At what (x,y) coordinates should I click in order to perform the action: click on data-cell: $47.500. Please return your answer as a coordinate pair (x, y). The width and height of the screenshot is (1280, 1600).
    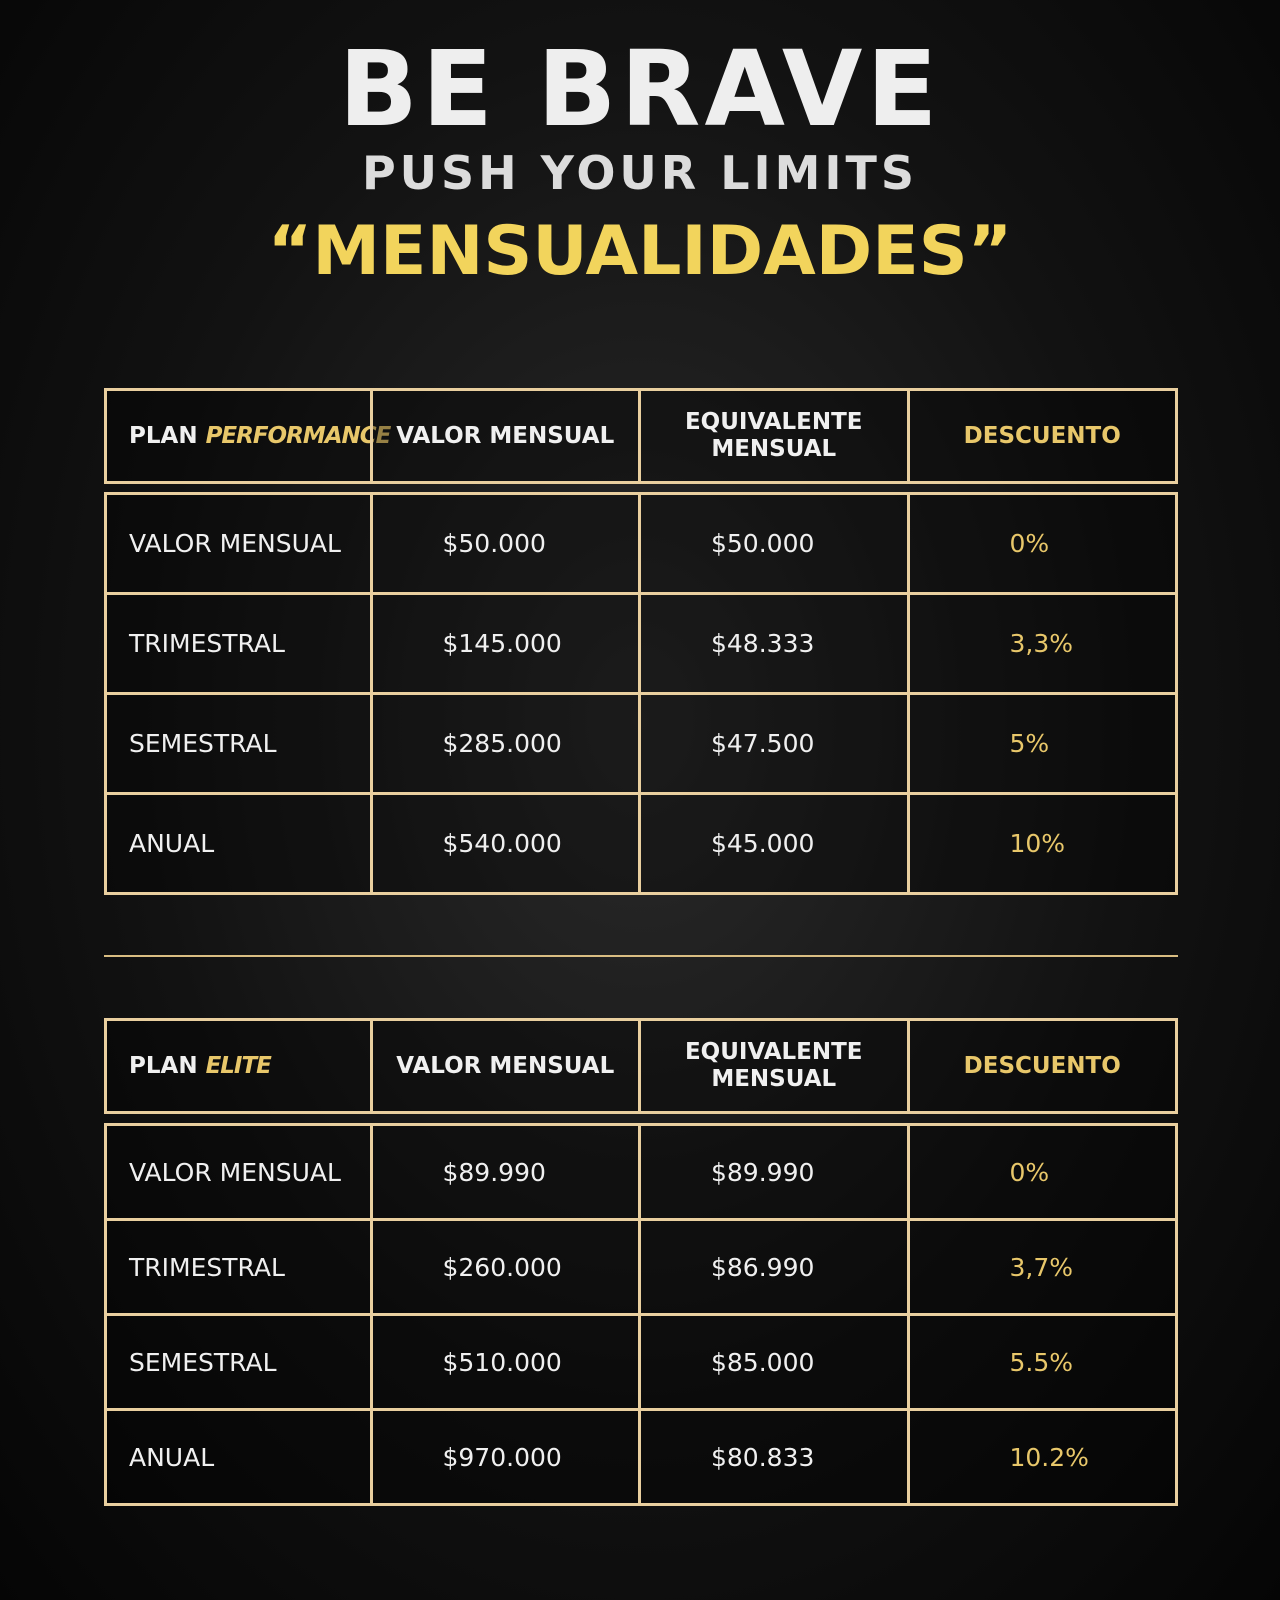
    Looking at the image, I should click on (774, 743).